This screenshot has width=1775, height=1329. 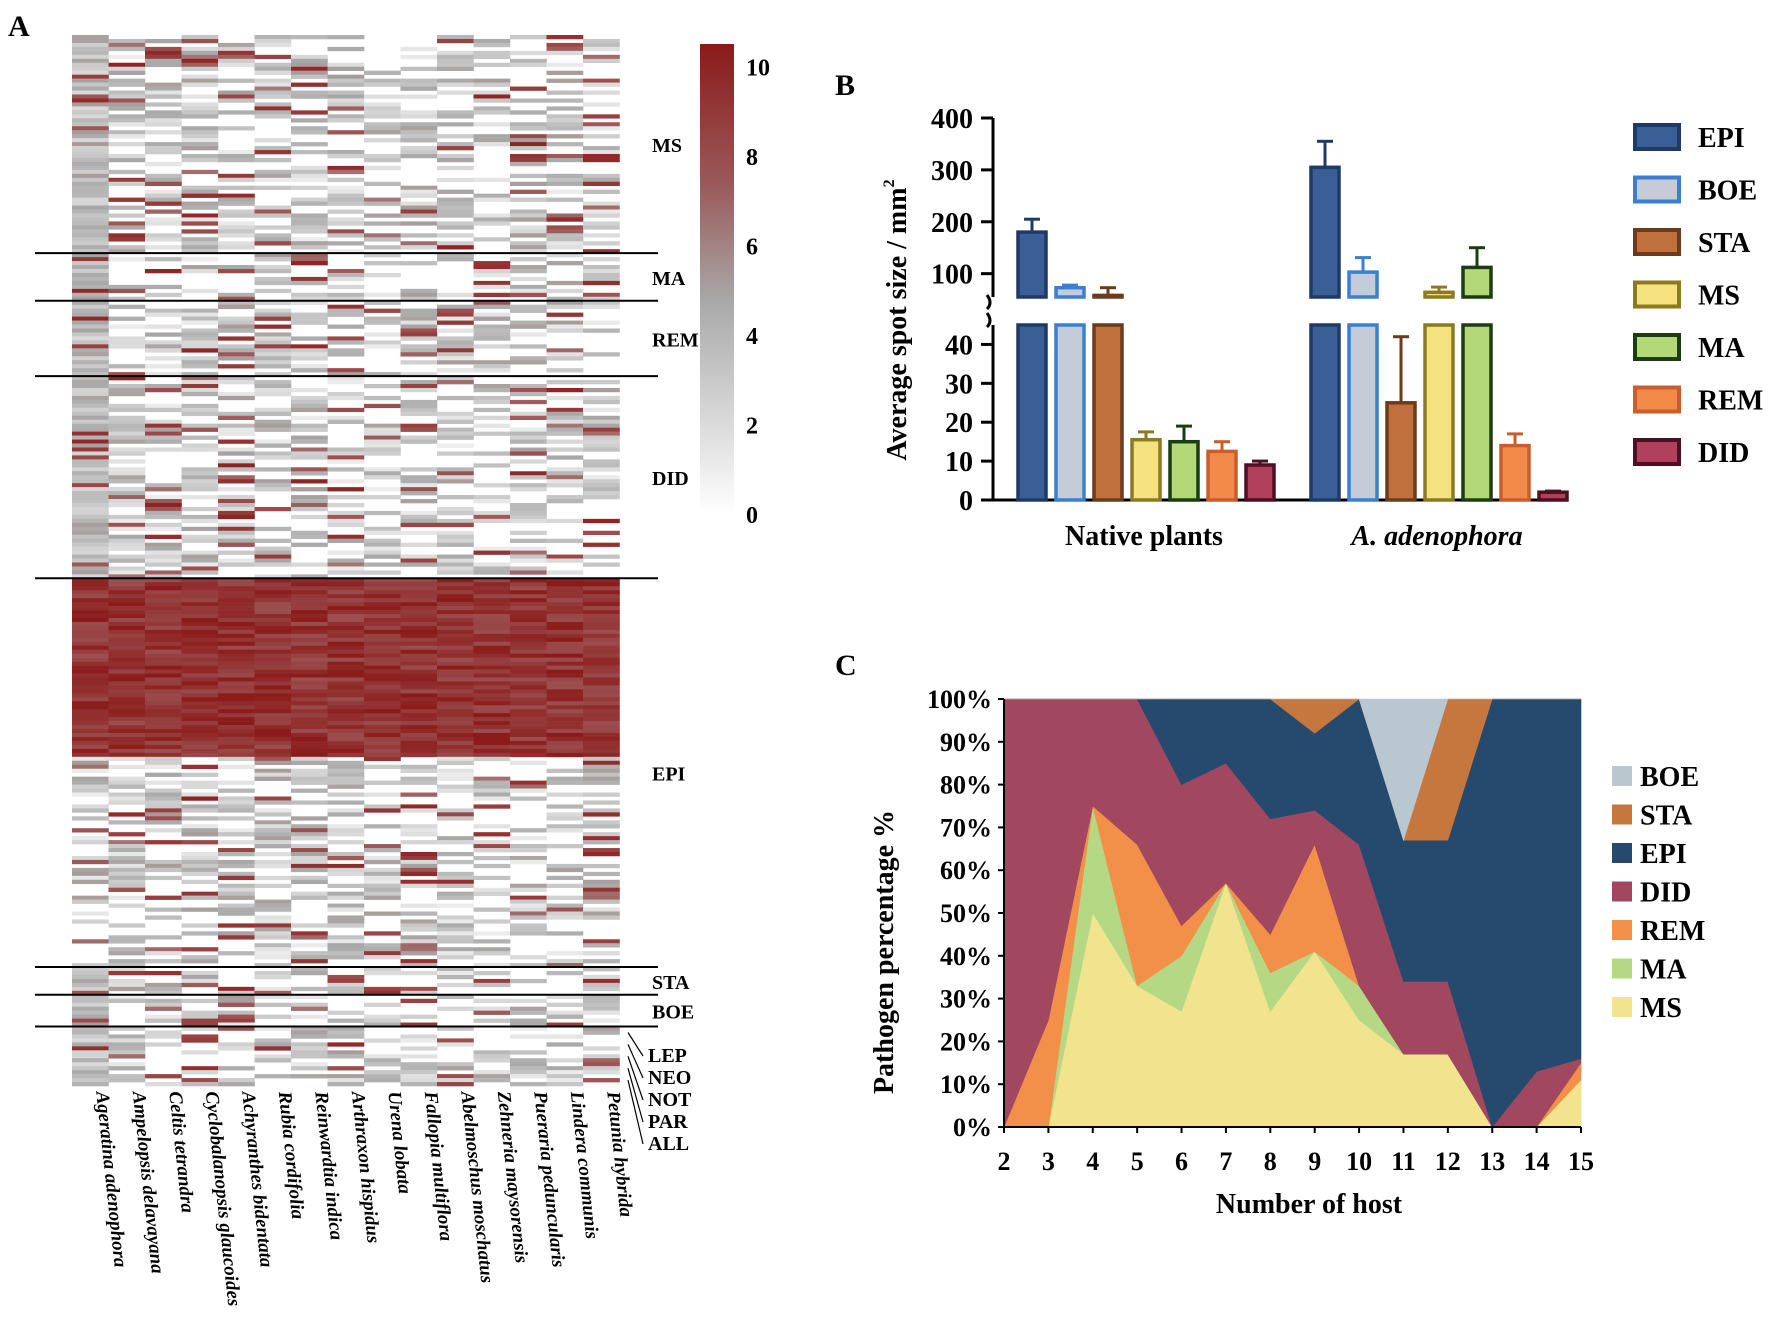 What do you see at coordinates (1181, 1161) in the screenshot?
I see `area-x-tick-label: 6` at bounding box center [1181, 1161].